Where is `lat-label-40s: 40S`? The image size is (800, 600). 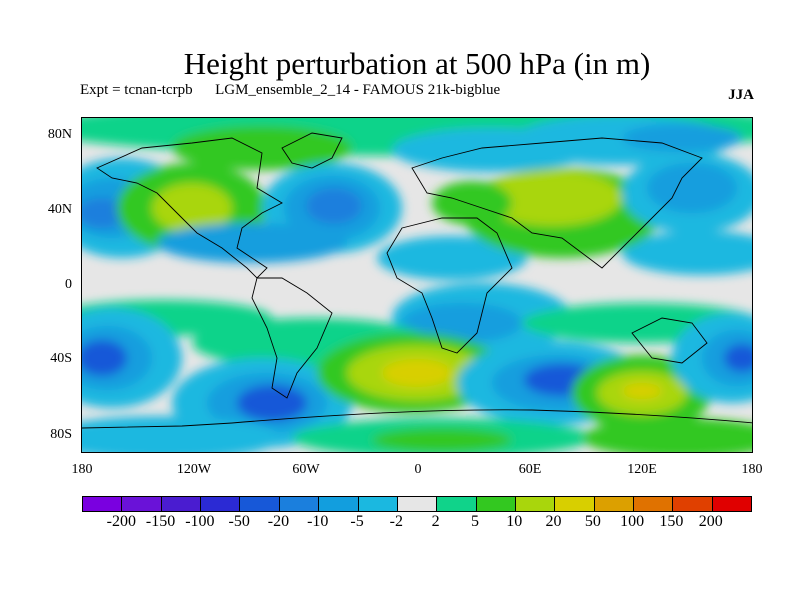 lat-label-40s: 40S is located at coordinates (61, 358).